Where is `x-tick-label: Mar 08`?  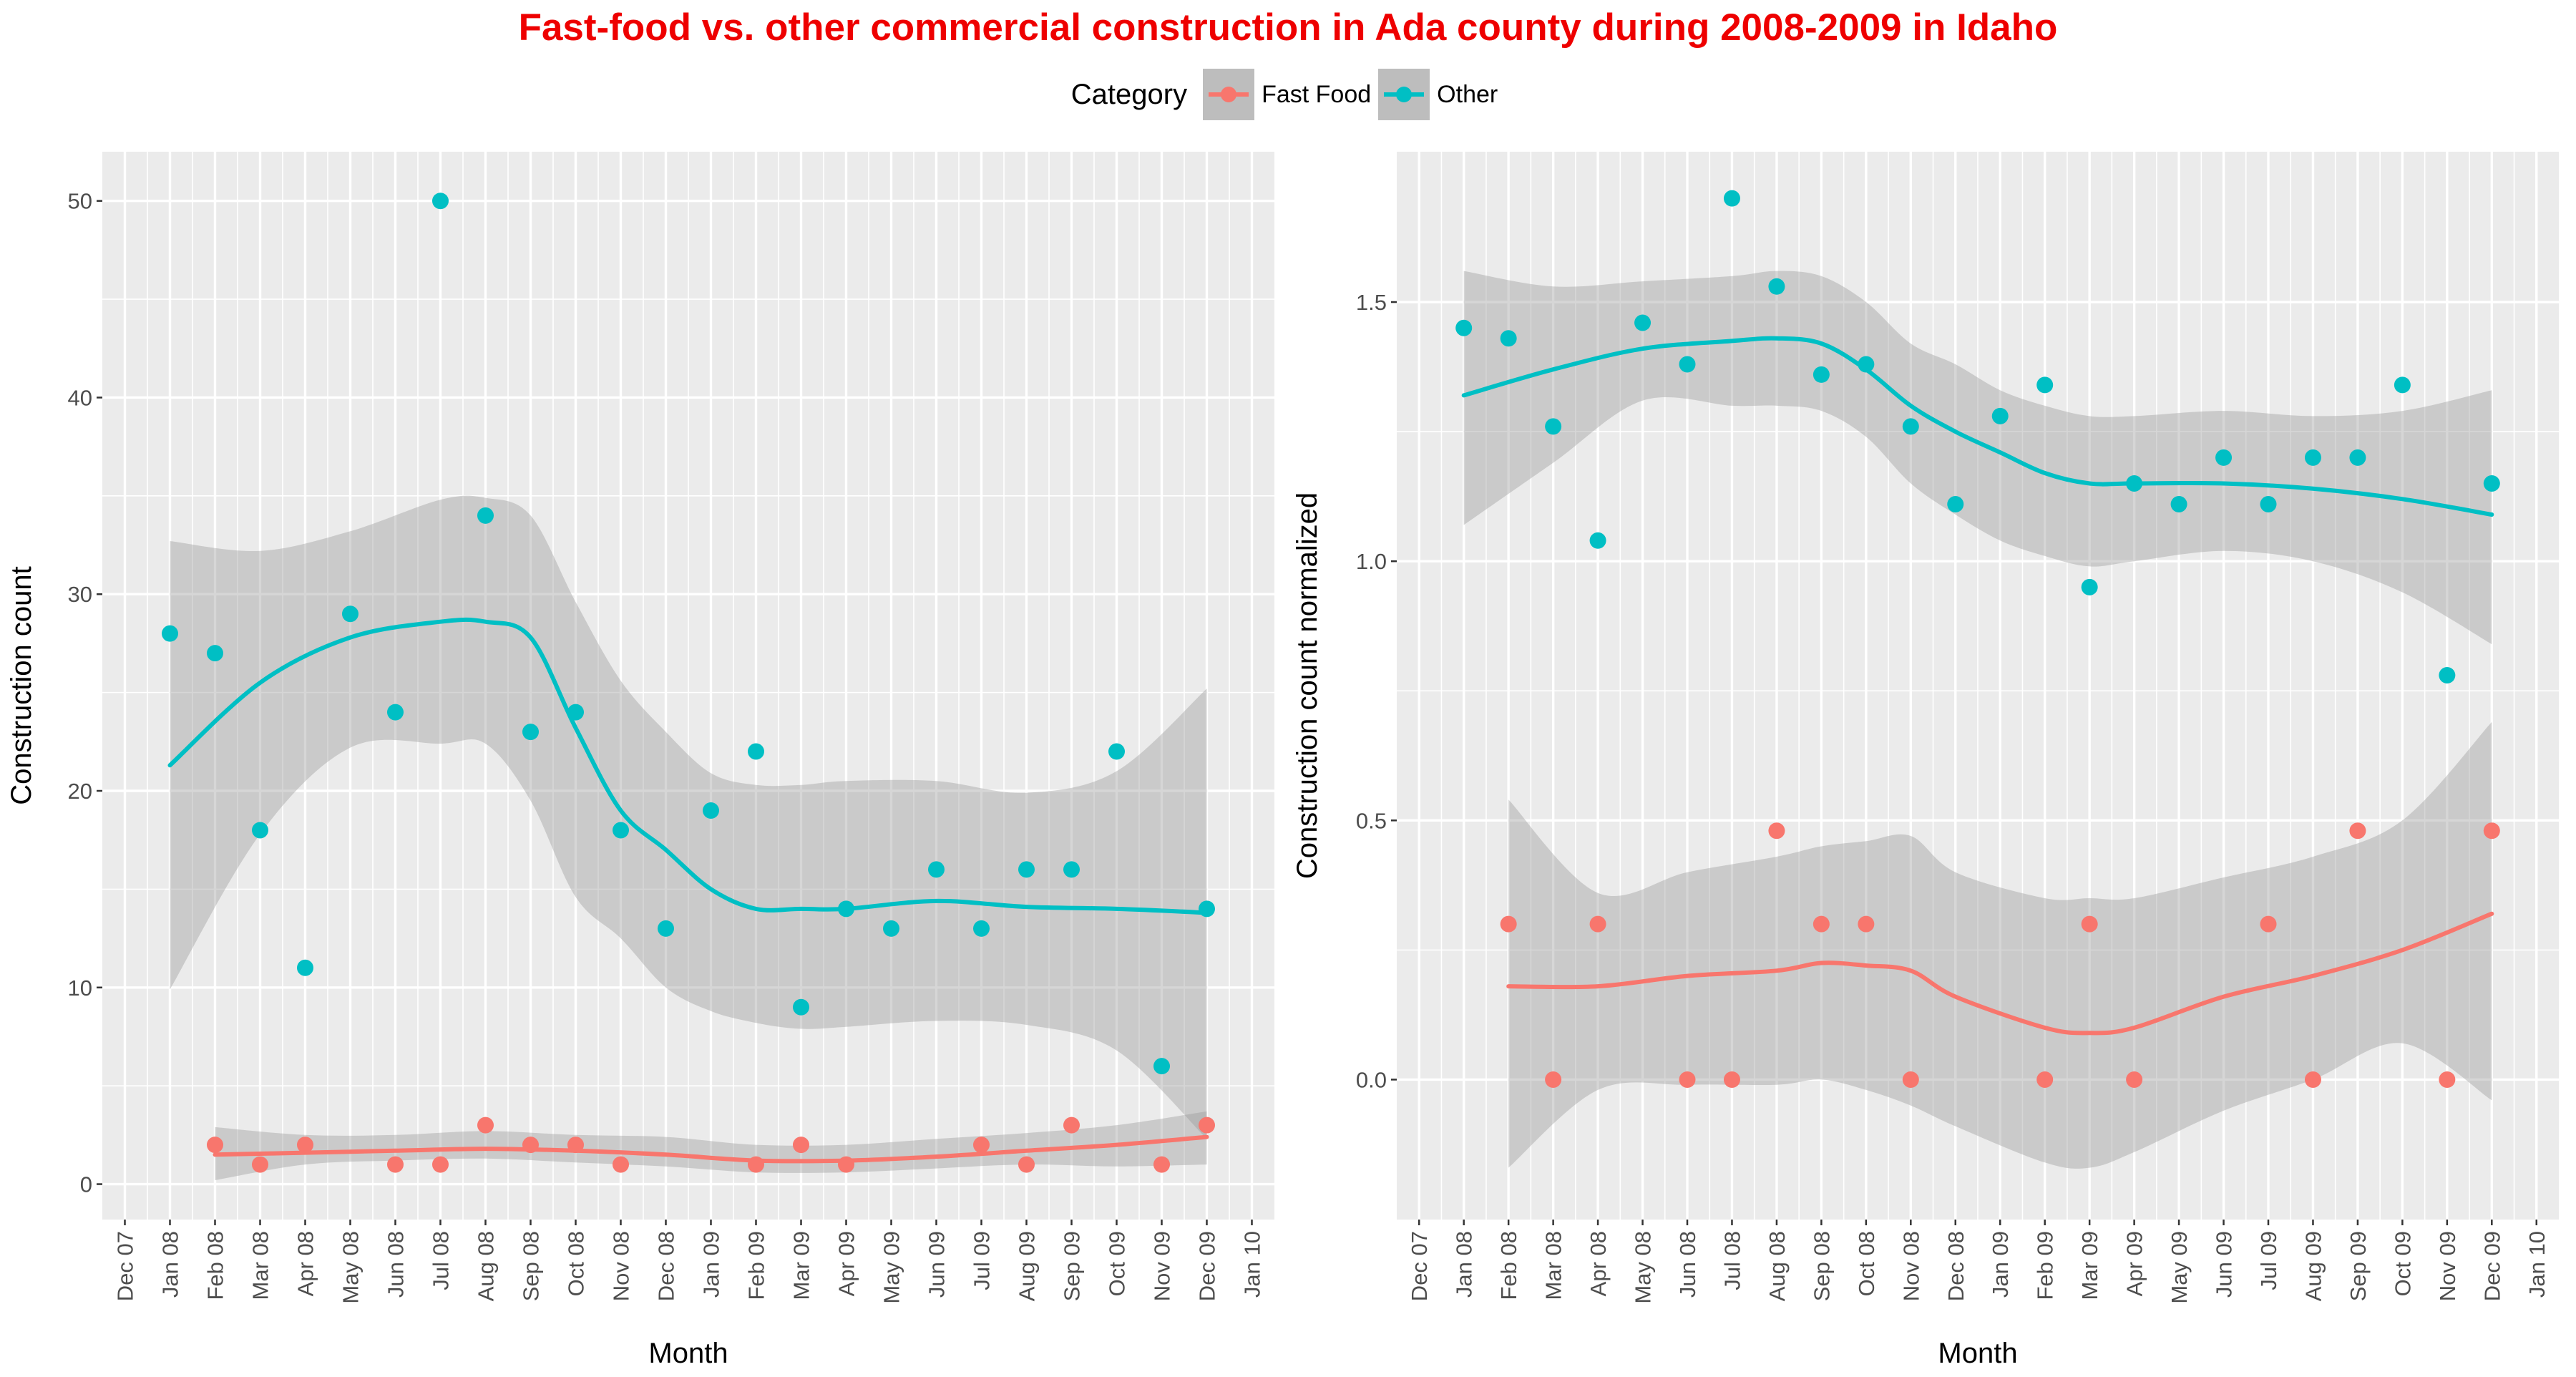
x-tick-label: Mar 08 is located at coordinates (260, 1265).